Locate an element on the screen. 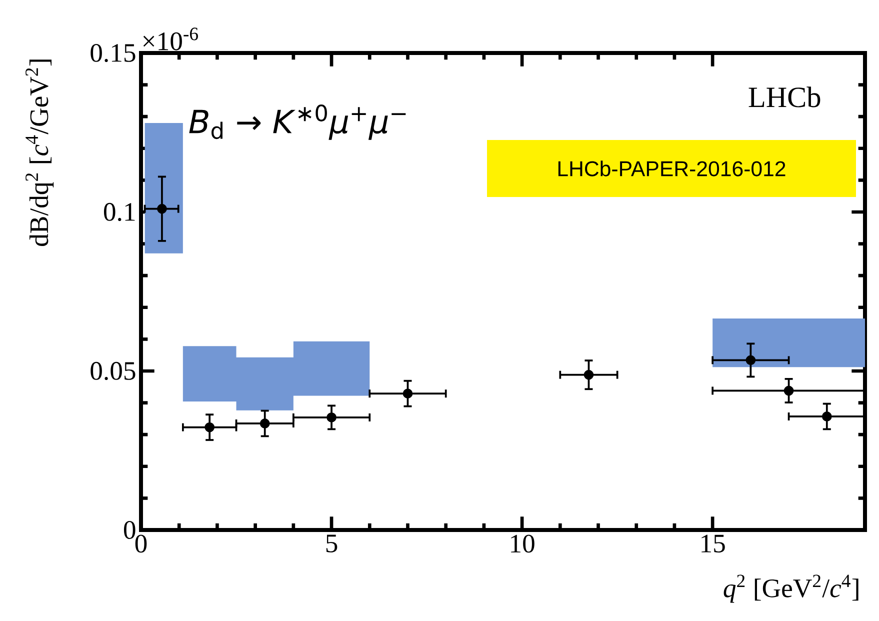 This screenshot has width=879, height=621. text: B$_{d}$ → K$^{∗0}$μ$^{+}$μ$^{−}$ is located at coordinates (297, 122).